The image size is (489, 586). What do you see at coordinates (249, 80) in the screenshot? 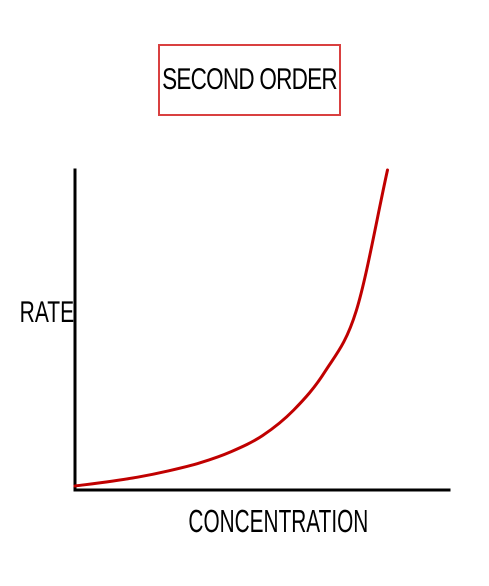
I see `chart-title: SECOND ORDER` at bounding box center [249, 80].